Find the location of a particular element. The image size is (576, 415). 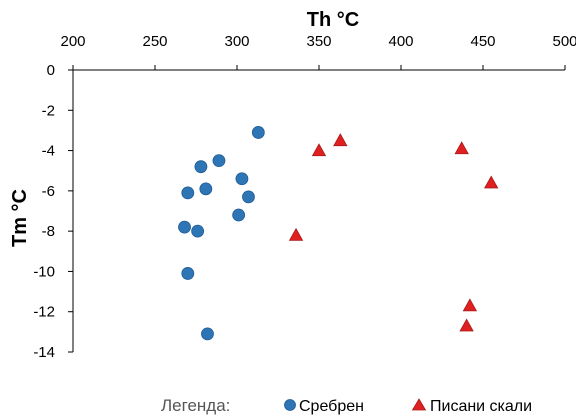

legend-circle-marker-icon is located at coordinates (290, 405).